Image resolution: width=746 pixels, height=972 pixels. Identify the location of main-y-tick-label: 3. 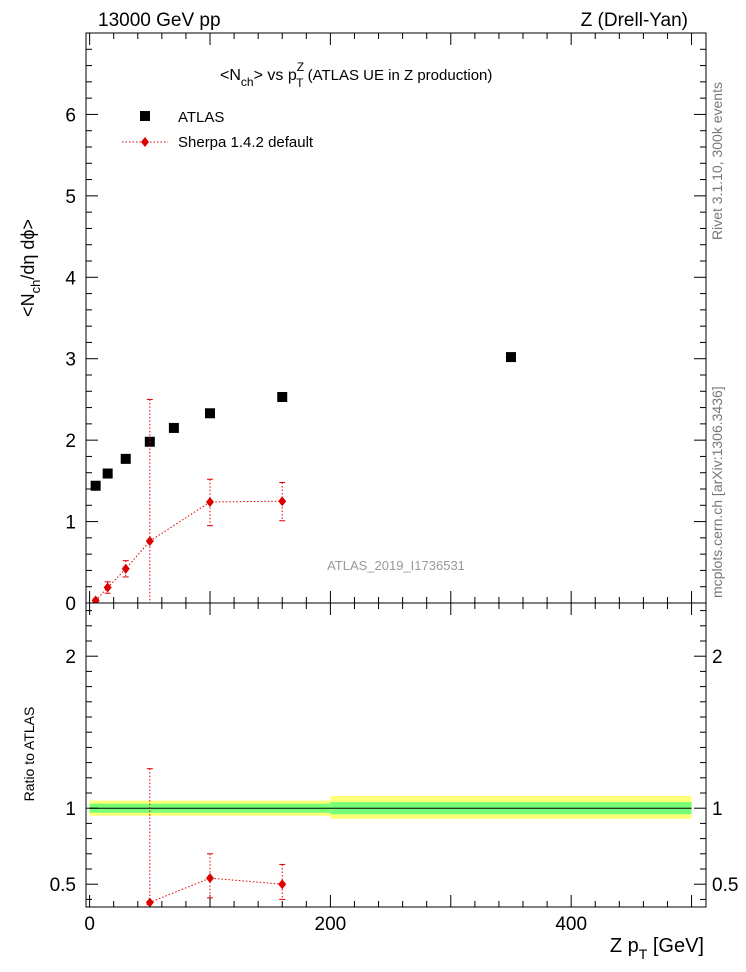
(70, 360).